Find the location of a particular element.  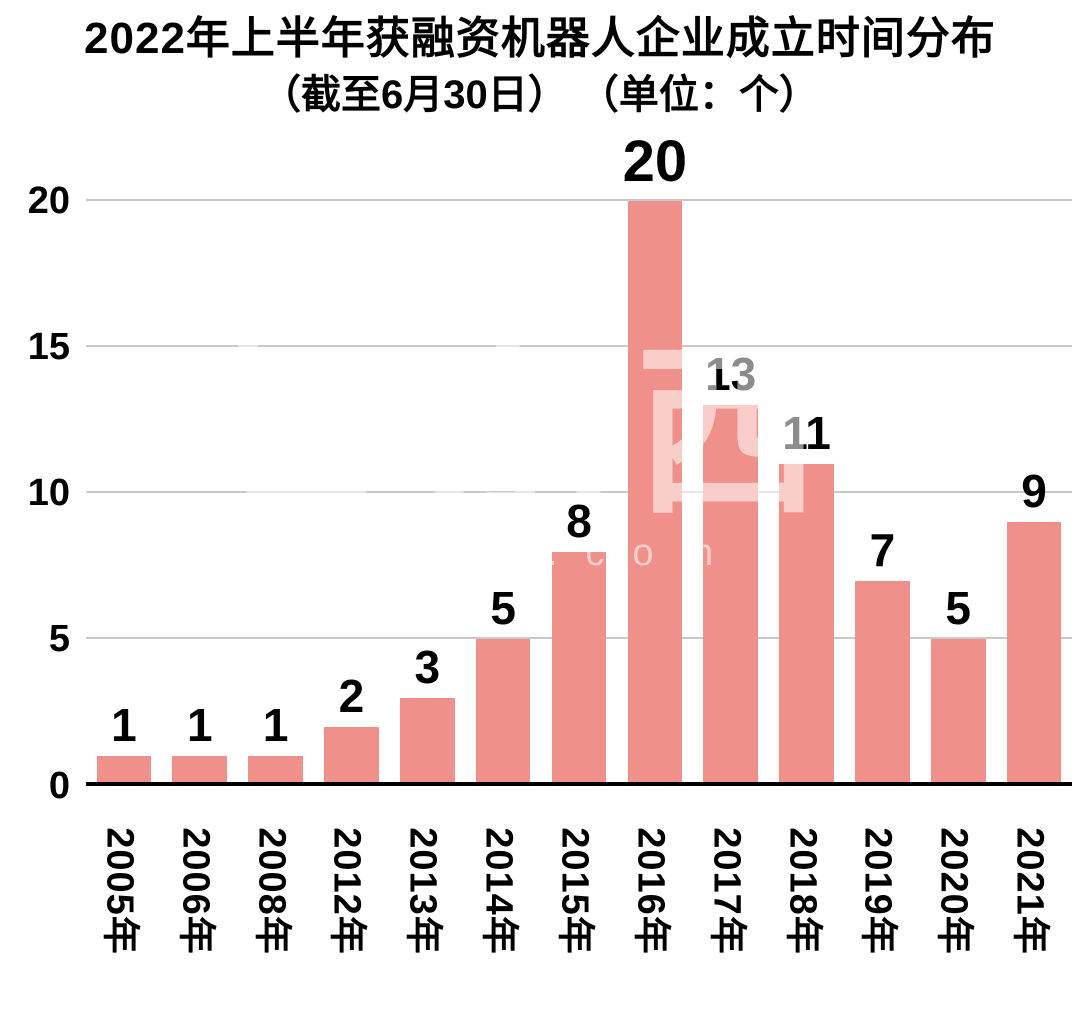

bar-2015年: 8 is located at coordinates (579, 642).